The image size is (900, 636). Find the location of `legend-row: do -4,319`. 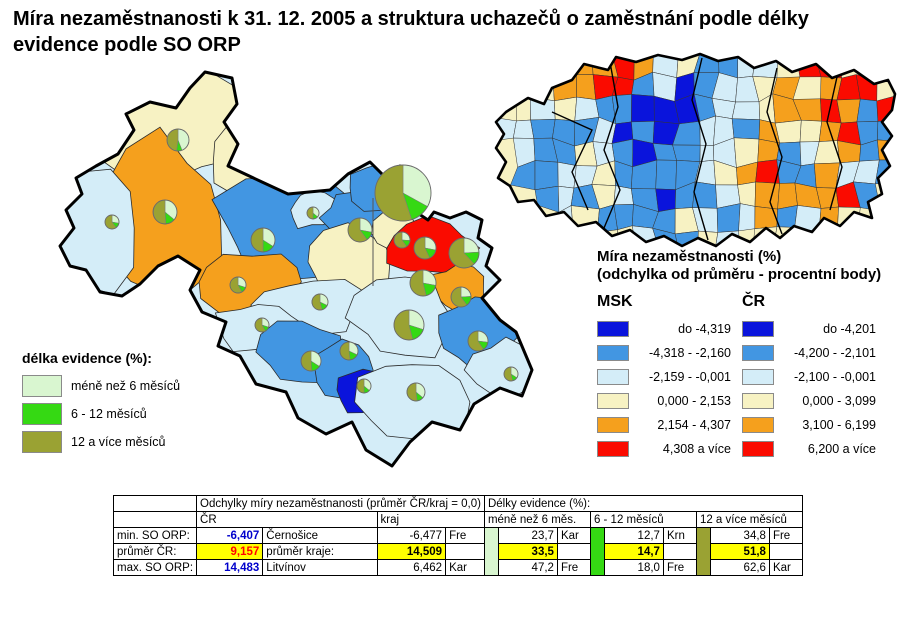

legend-row: do -4,319 is located at coordinates (666, 329).